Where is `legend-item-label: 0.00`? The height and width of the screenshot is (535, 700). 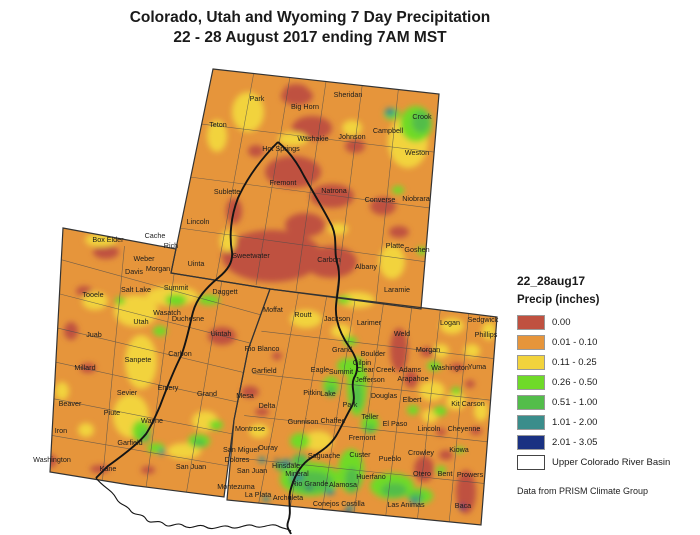
legend-item-label: 0.00 is located at coordinates (561, 322).